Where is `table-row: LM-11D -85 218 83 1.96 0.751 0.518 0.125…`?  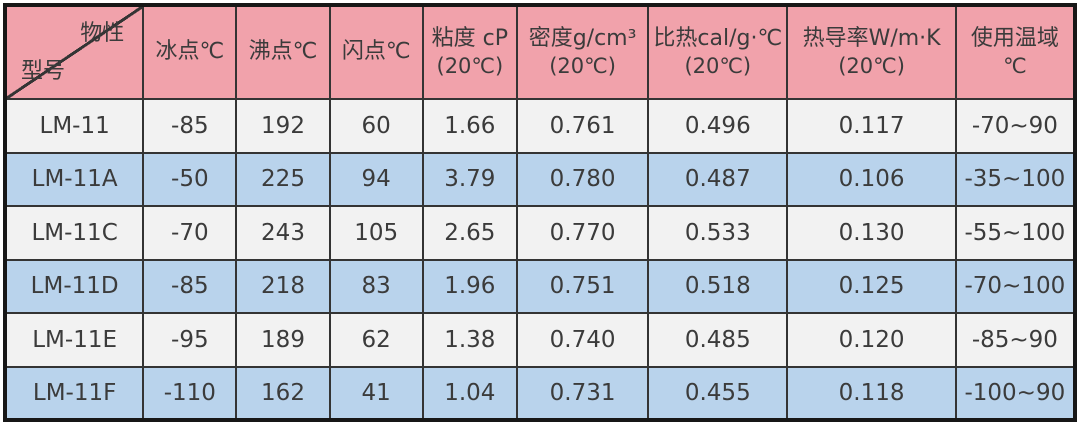 table-row: LM-11D -85 218 83 1.96 0.751 0.518 0.125… is located at coordinates (540, 286).